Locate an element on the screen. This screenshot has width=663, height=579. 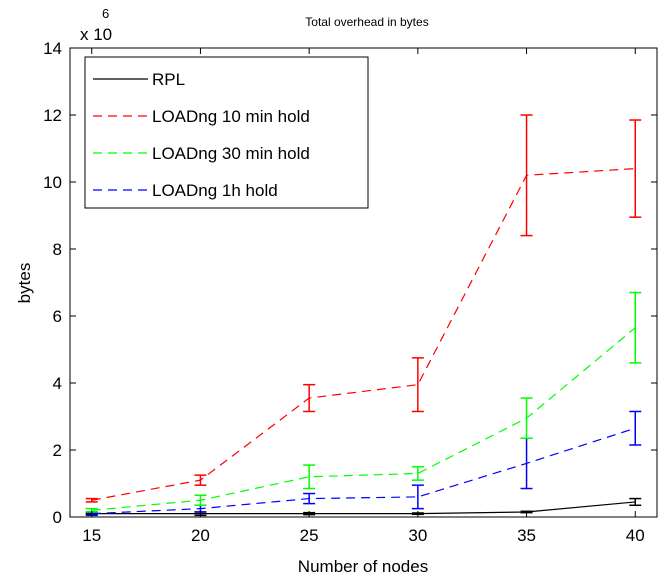
x-tick-label: 15 is located at coordinates (91, 535).